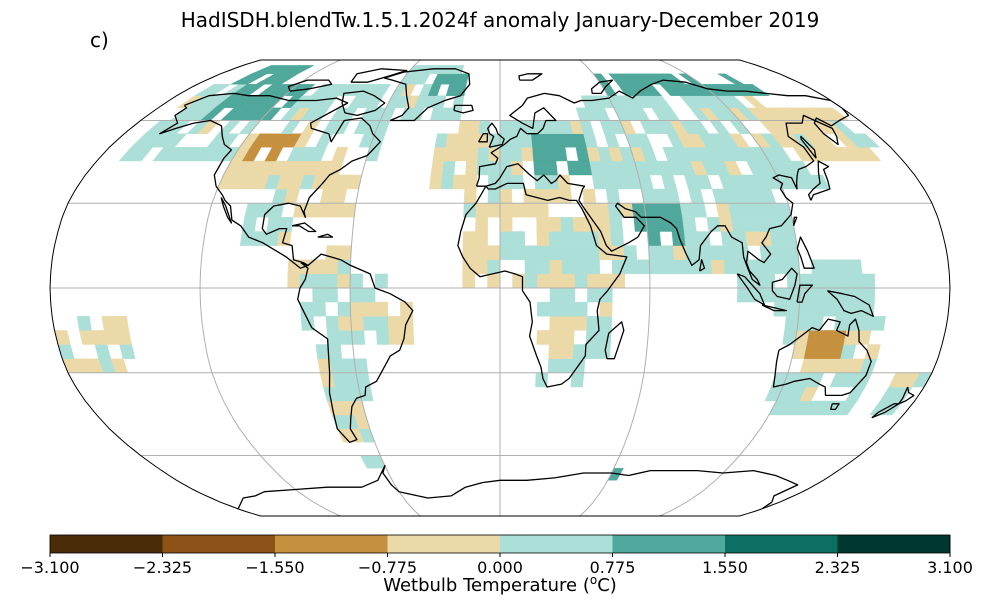  What do you see at coordinates (325, 235) in the screenshot?
I see `coast-hispaniola` at bounding box center [325, 235].